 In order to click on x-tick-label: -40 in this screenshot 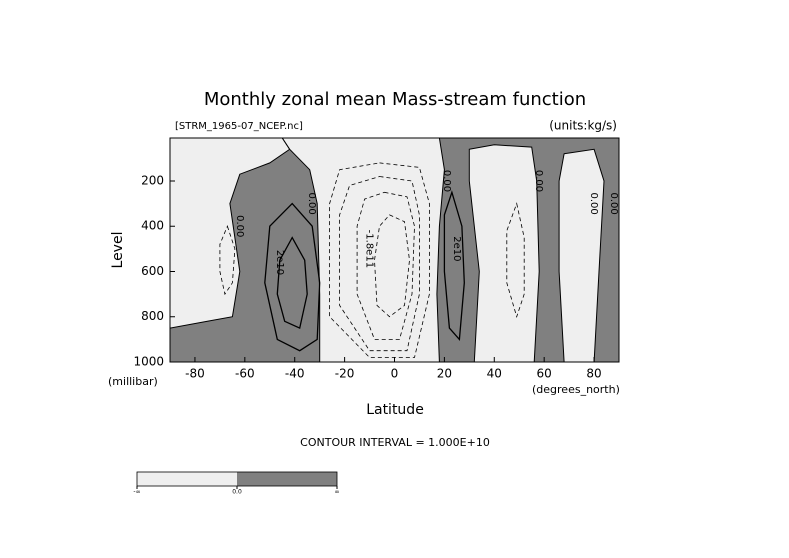, I will do `click(295, 374)`.